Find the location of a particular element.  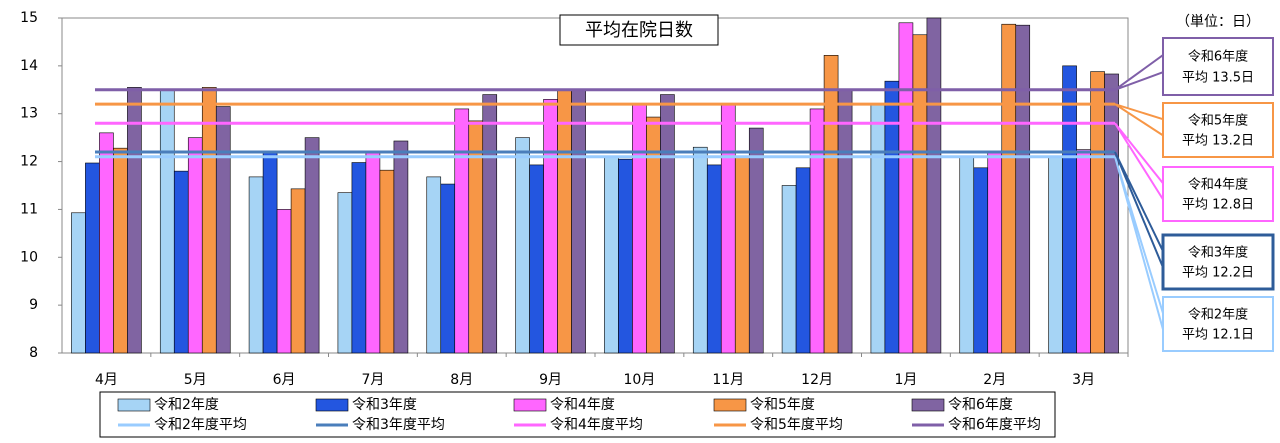

callout-value: 平均 12.8日 is located at coordinates (1218, 204).